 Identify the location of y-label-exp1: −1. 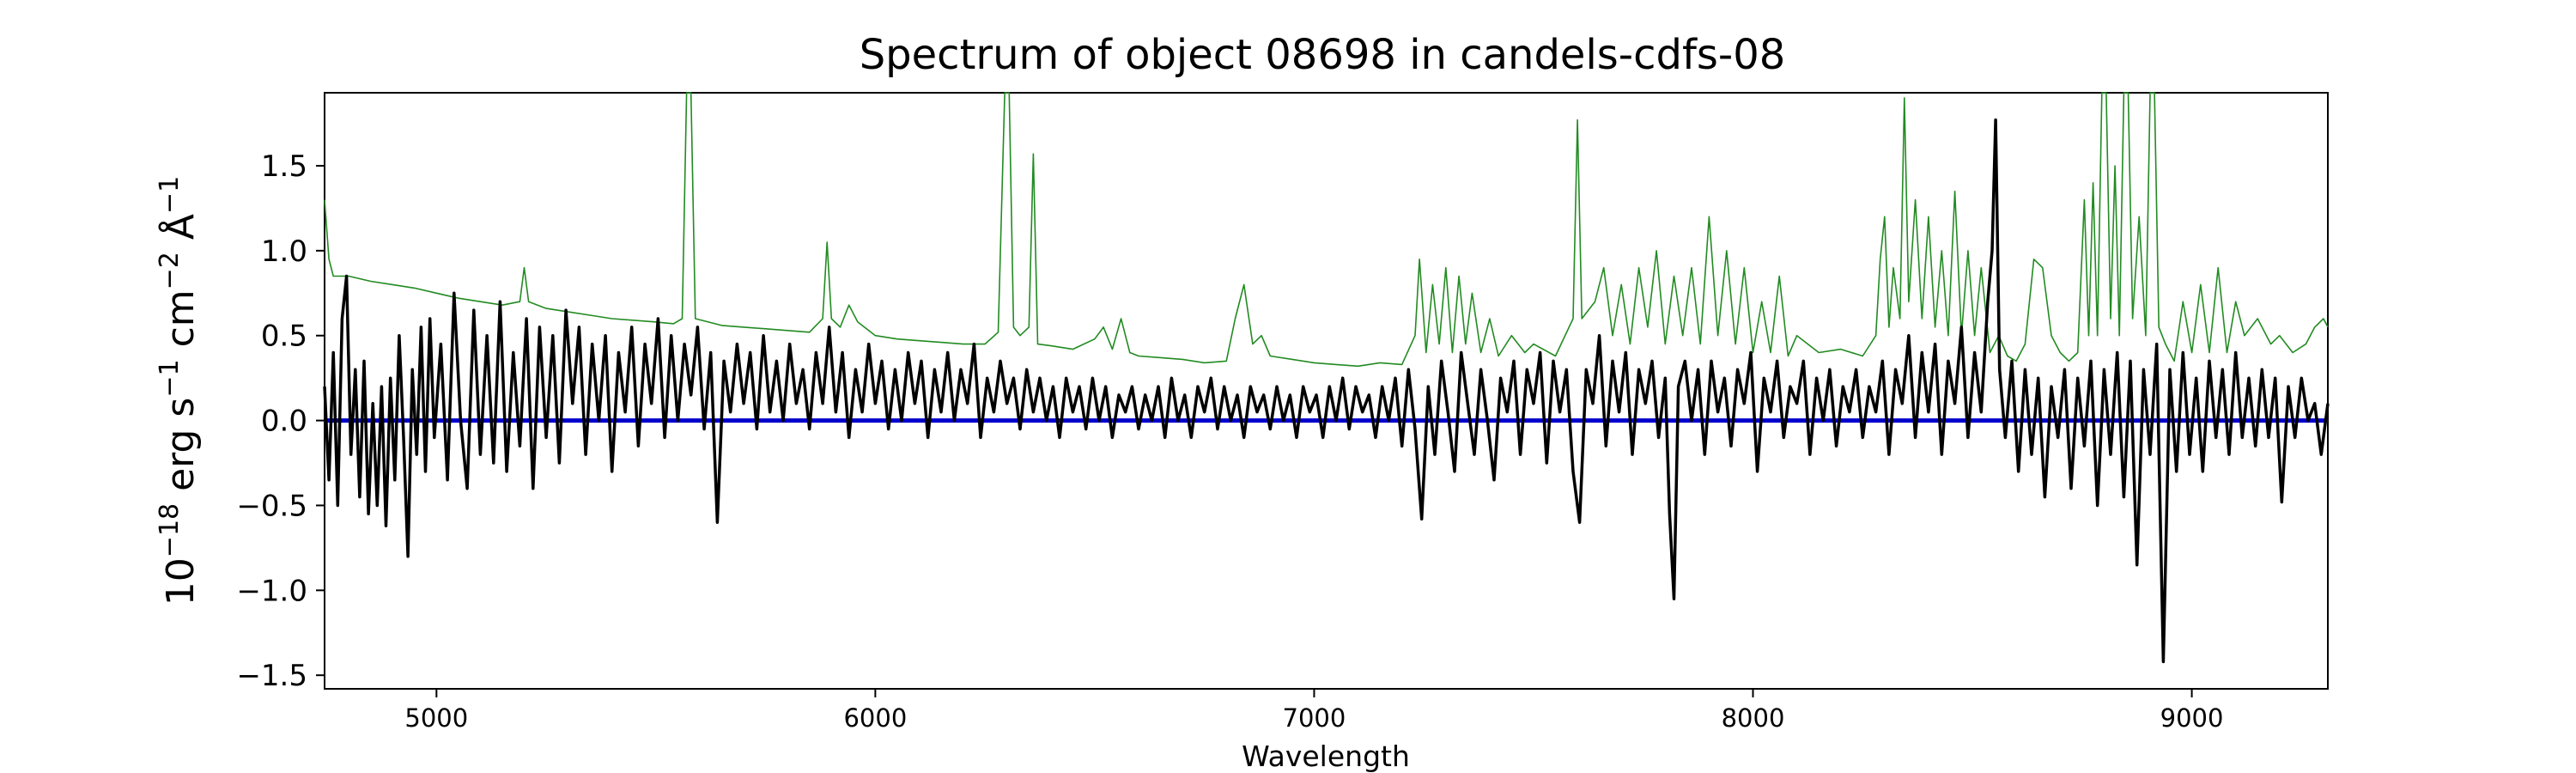
(170, 378).